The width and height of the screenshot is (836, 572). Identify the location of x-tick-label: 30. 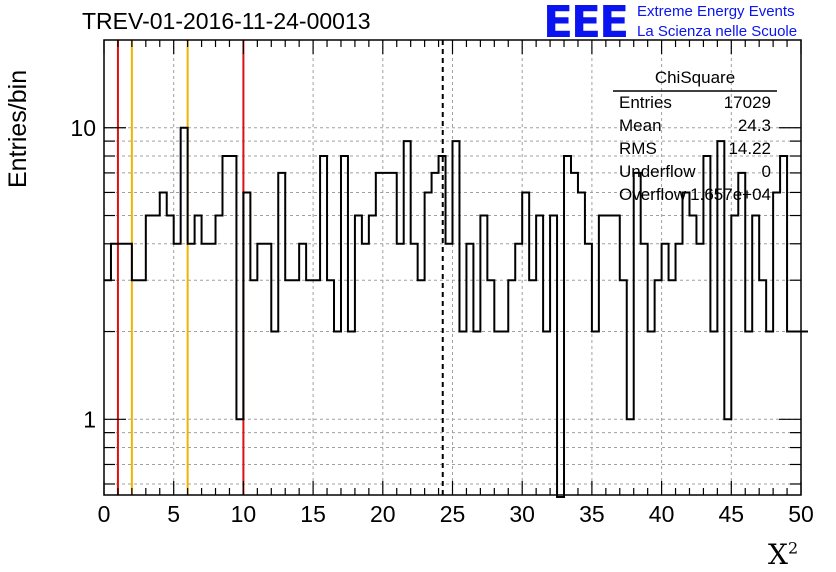
(522, 514).